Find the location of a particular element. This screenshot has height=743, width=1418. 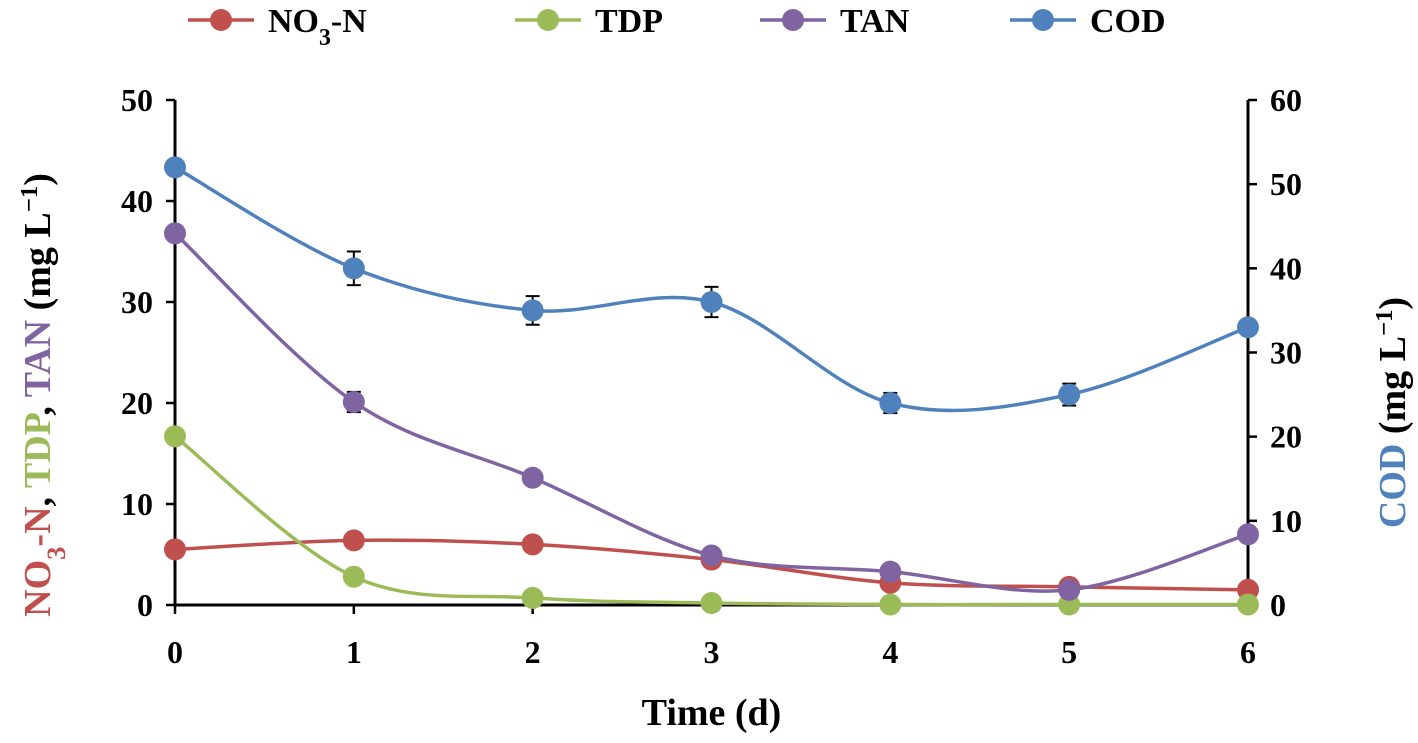

left-y-tick-label: 10 is located at coordinates (137, 504).